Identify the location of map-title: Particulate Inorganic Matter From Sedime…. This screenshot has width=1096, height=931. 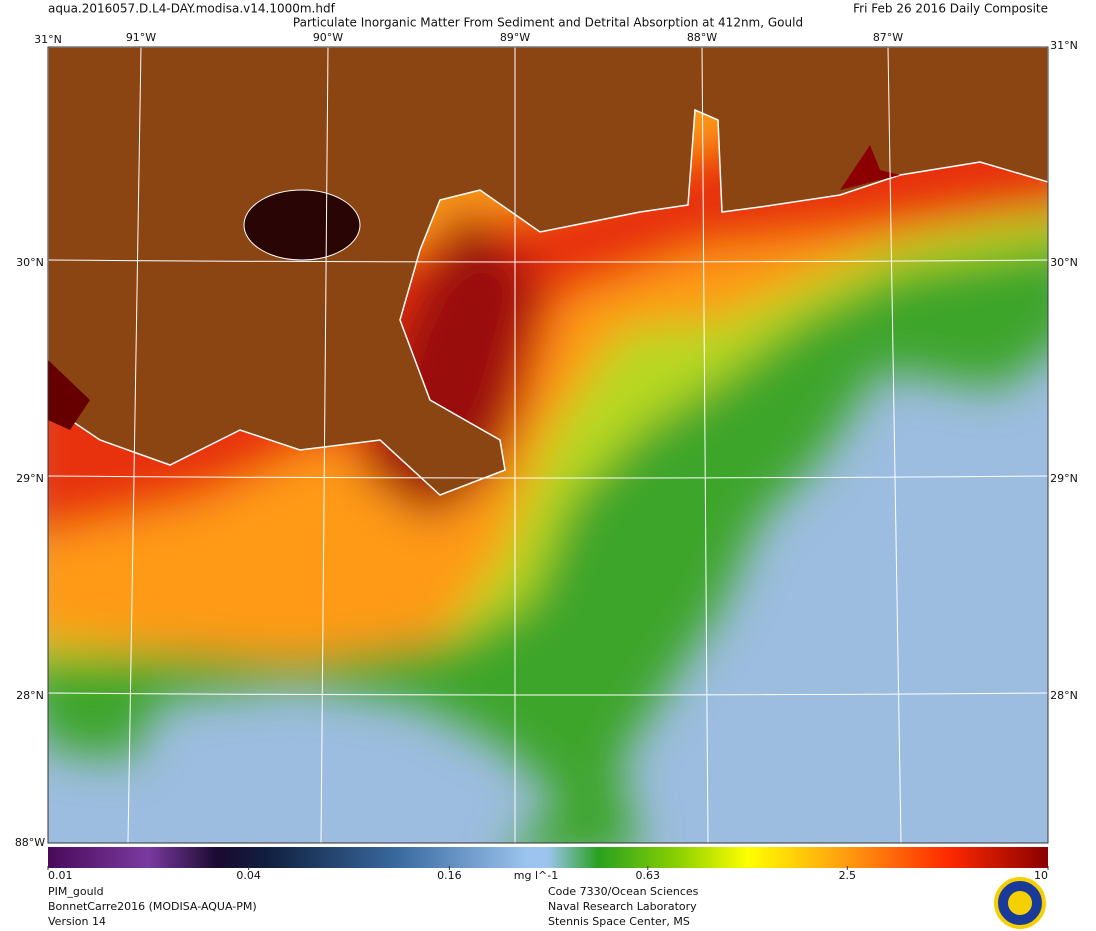
(548, 23).